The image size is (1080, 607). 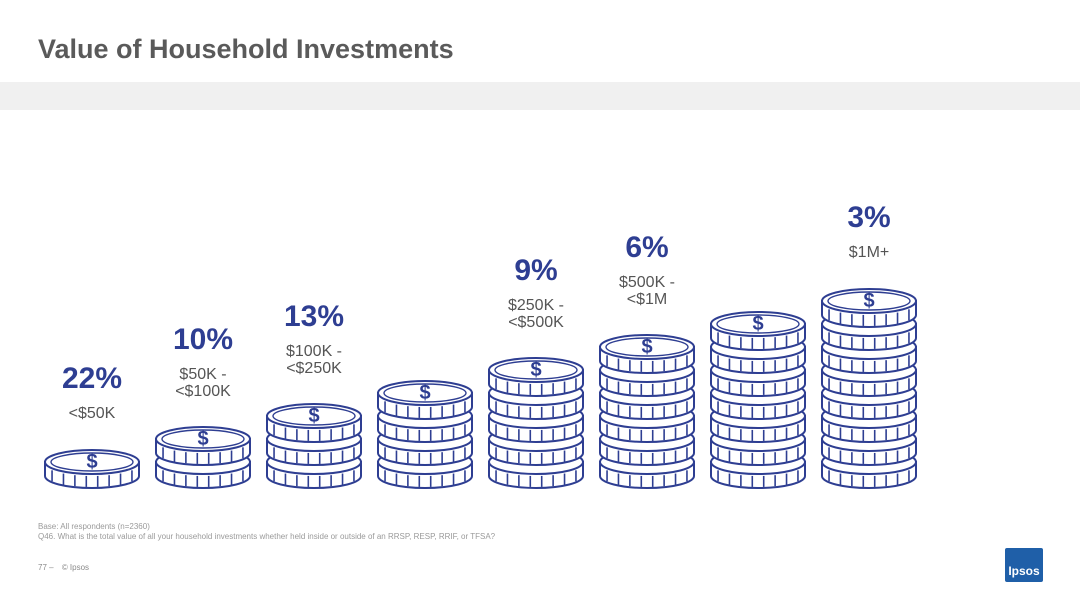 I want to click on category-label: $250K -, so click(x=536, y=305).